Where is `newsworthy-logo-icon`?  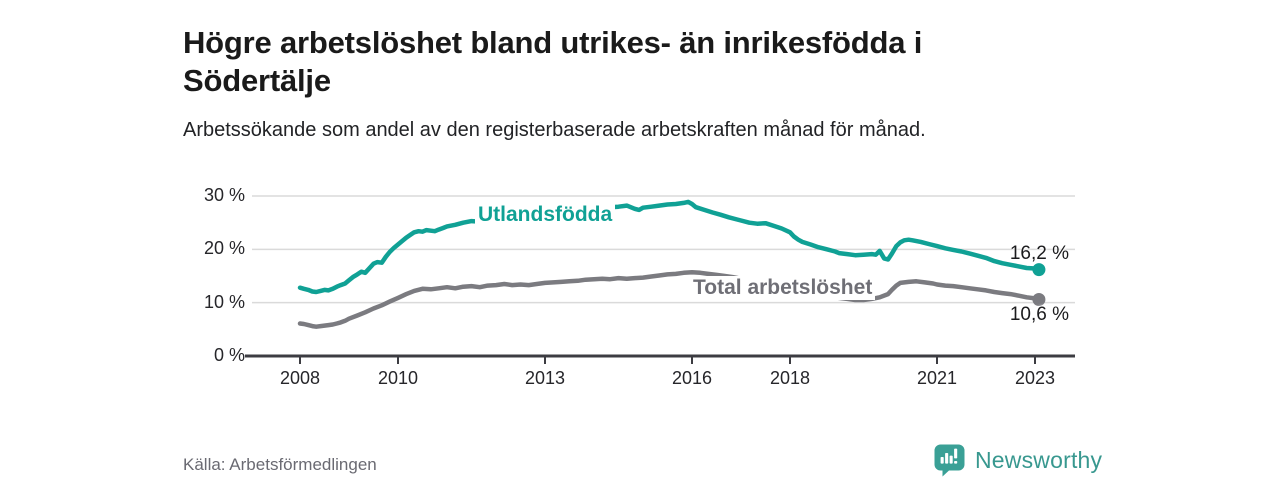 newsworthy-logo-icon is located at coordinates (949, 460).